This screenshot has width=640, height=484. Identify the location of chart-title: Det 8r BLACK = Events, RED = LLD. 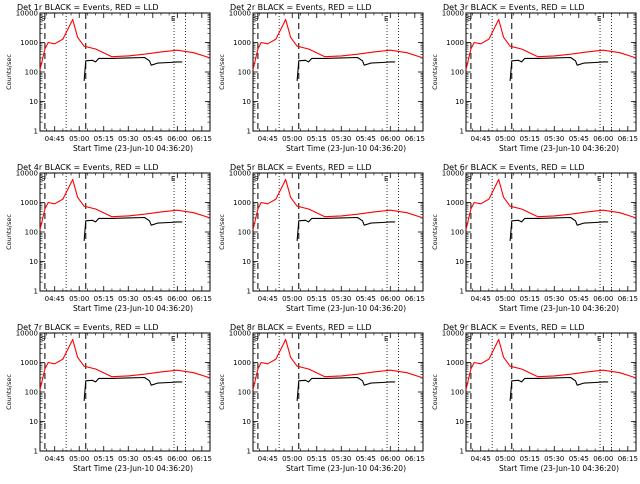
(301, 327).